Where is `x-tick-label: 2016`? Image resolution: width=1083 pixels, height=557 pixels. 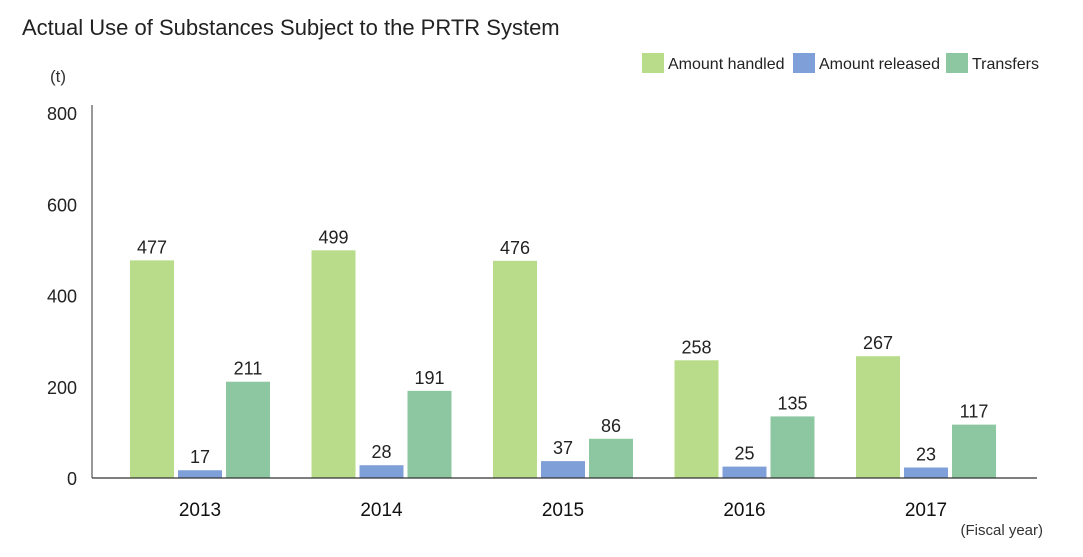
x-tick-label: 2016 is located at coordinates (744, 510).